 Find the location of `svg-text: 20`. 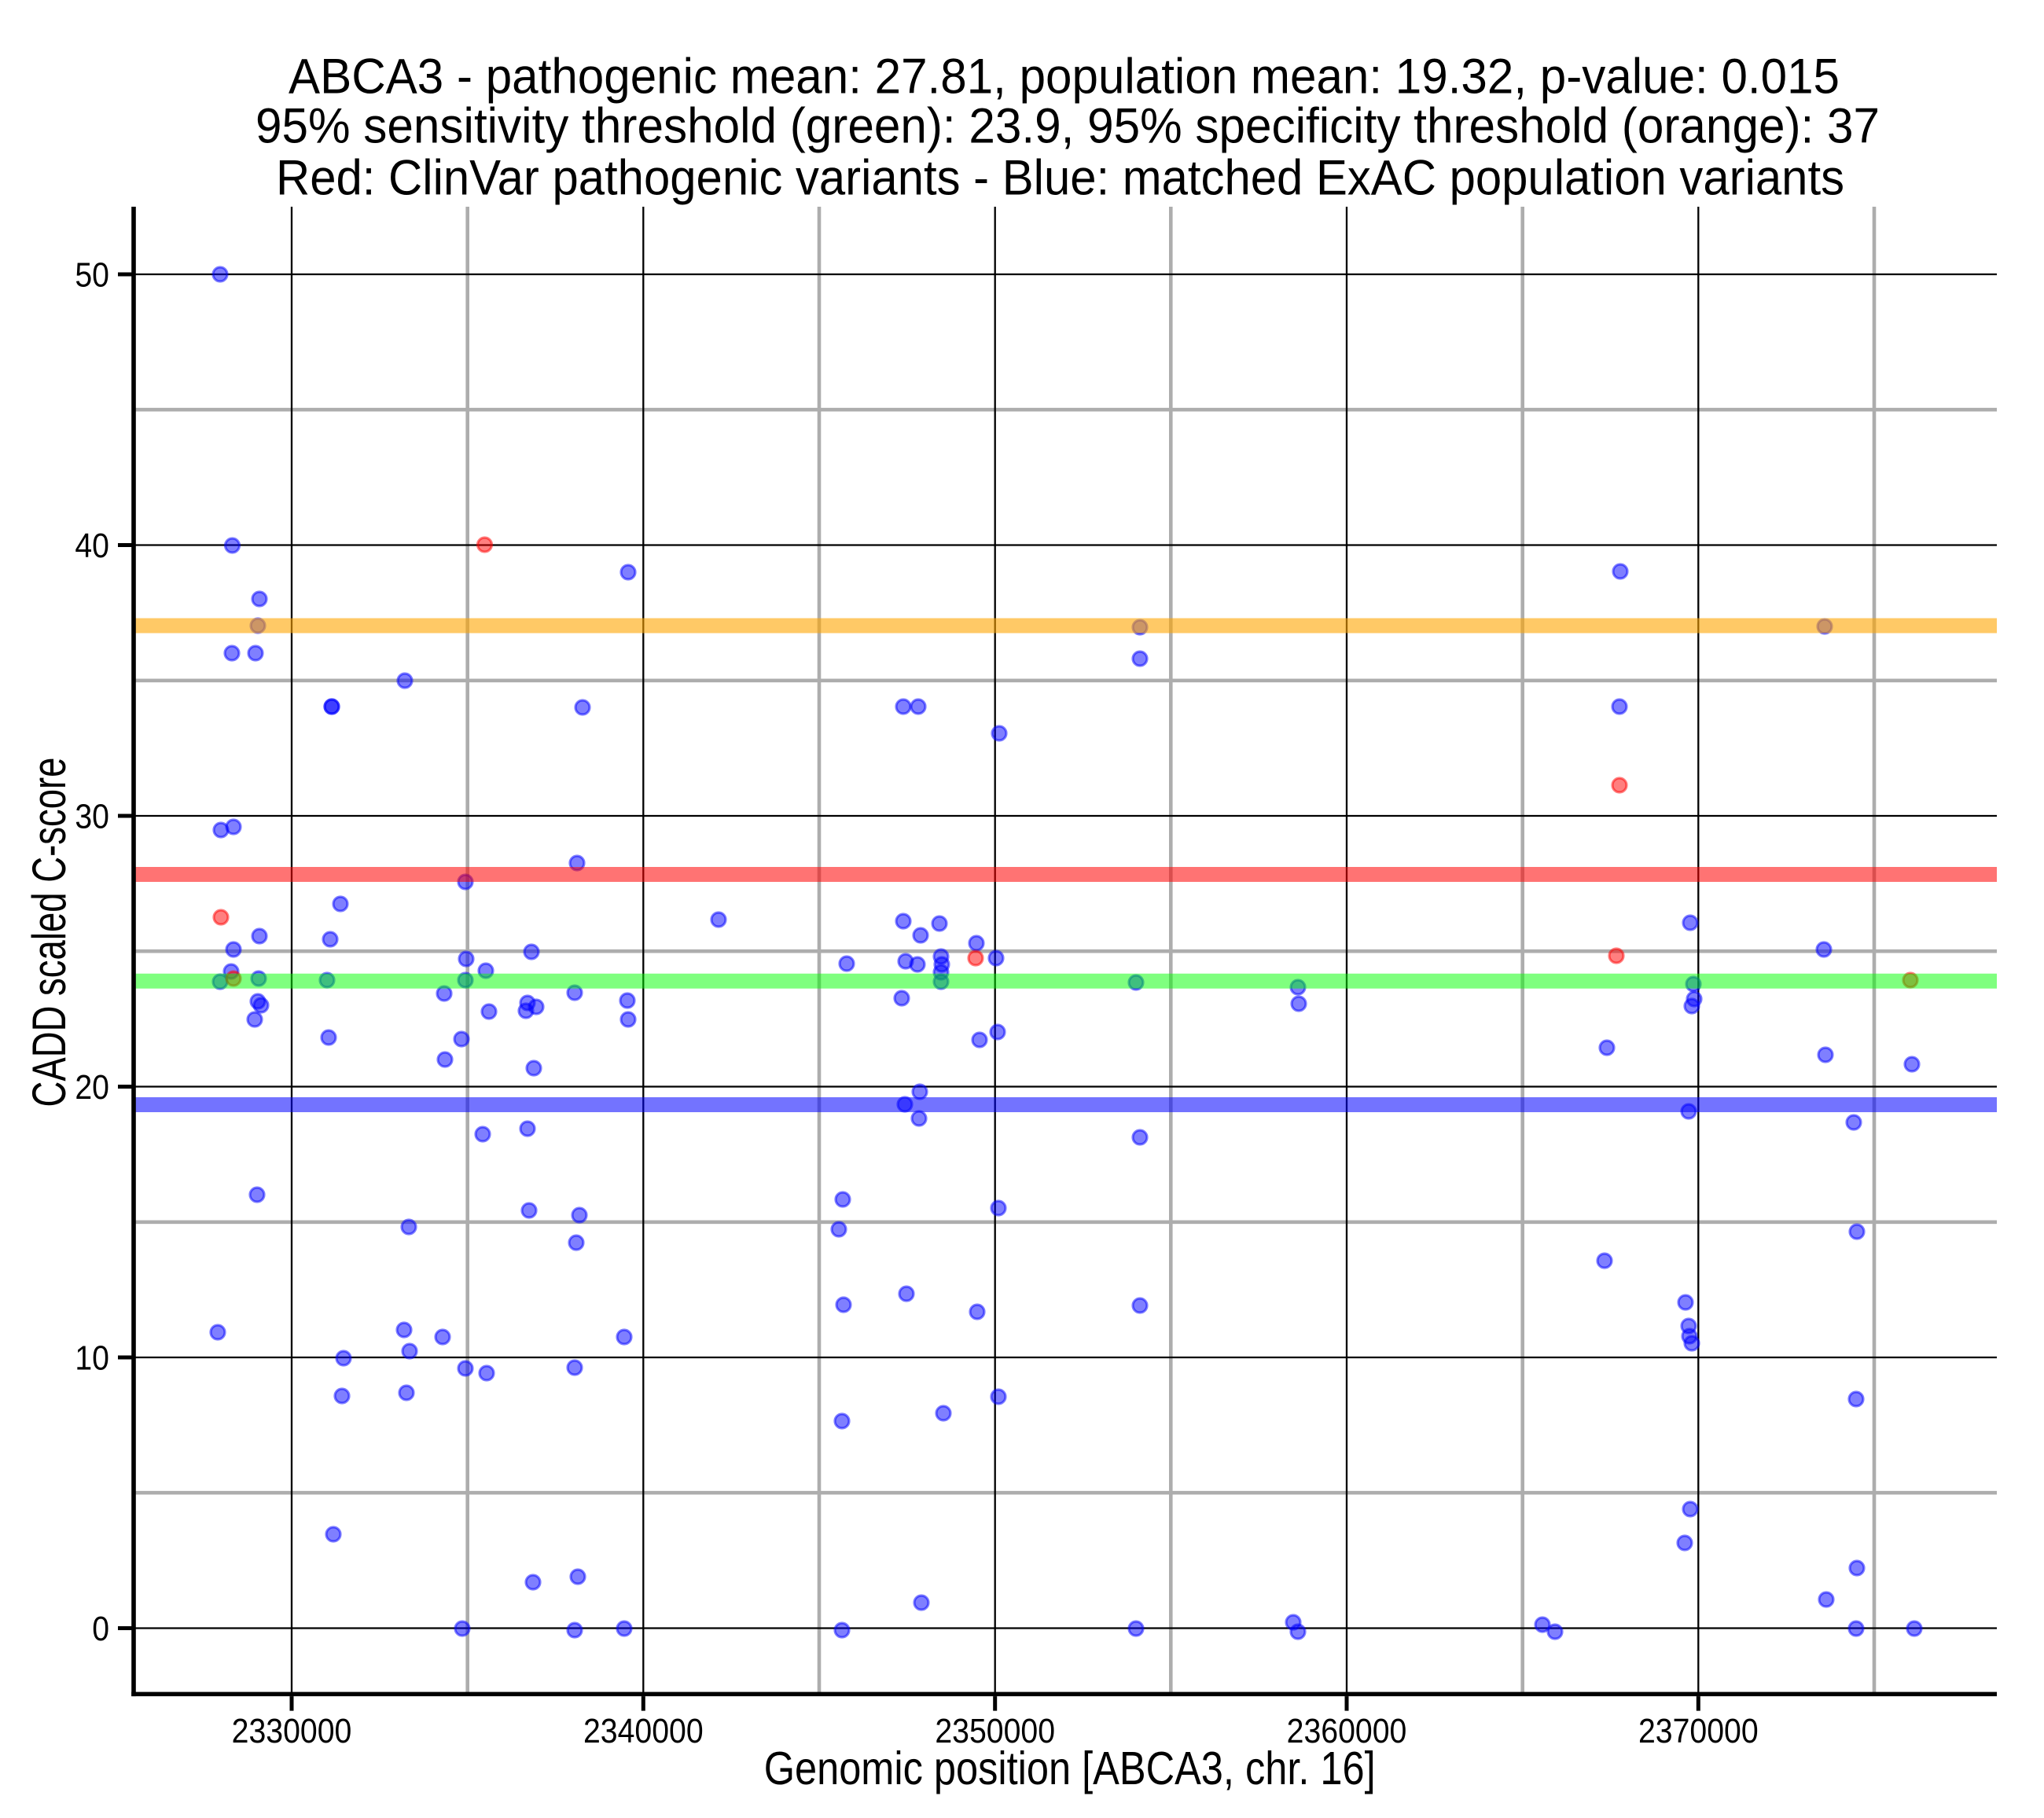

svg-text: 20 is located at coordinates (92, 1087).